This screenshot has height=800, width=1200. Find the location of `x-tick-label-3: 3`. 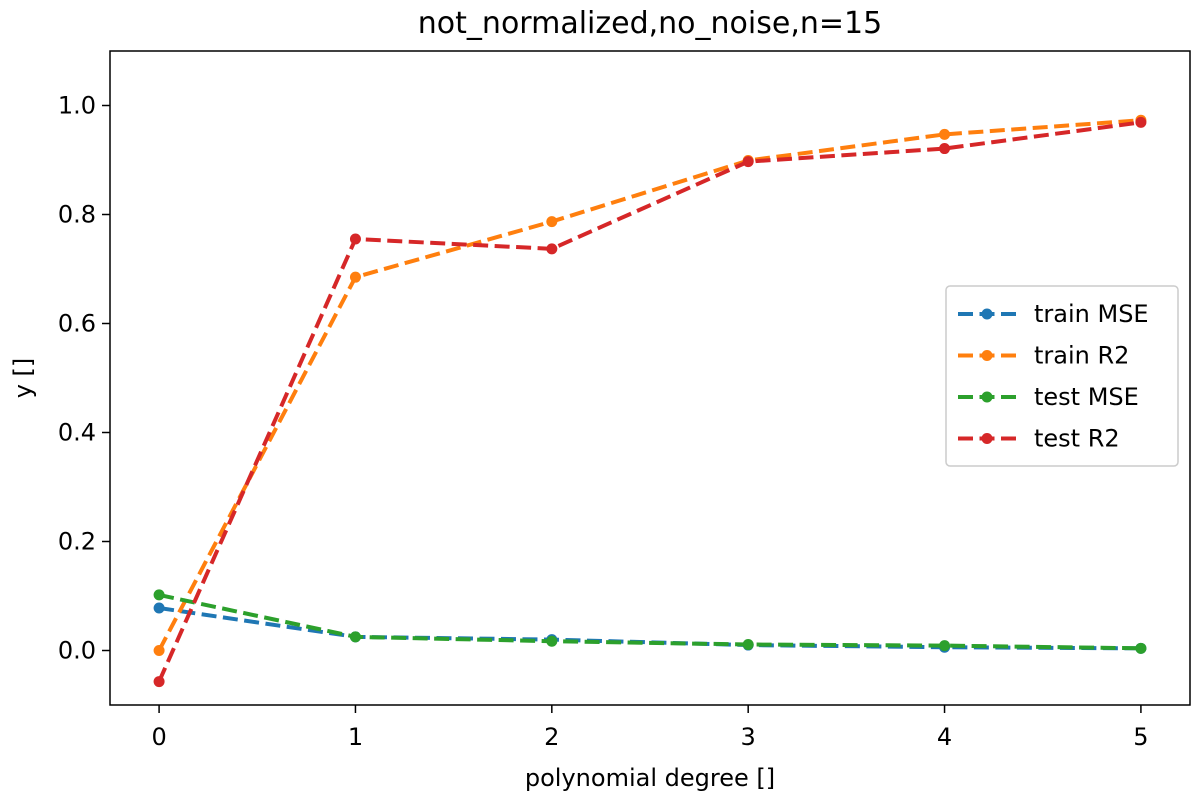

x-tick-label-3: 3 is located at coordinates (748, 737).